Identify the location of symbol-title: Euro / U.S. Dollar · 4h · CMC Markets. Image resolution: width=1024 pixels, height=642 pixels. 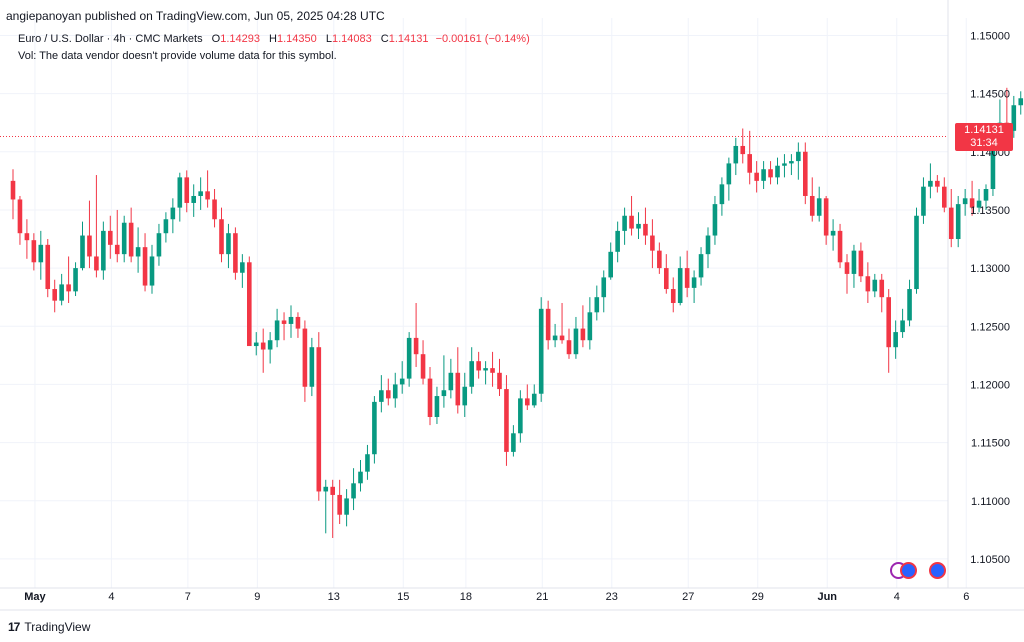
(110, 39).